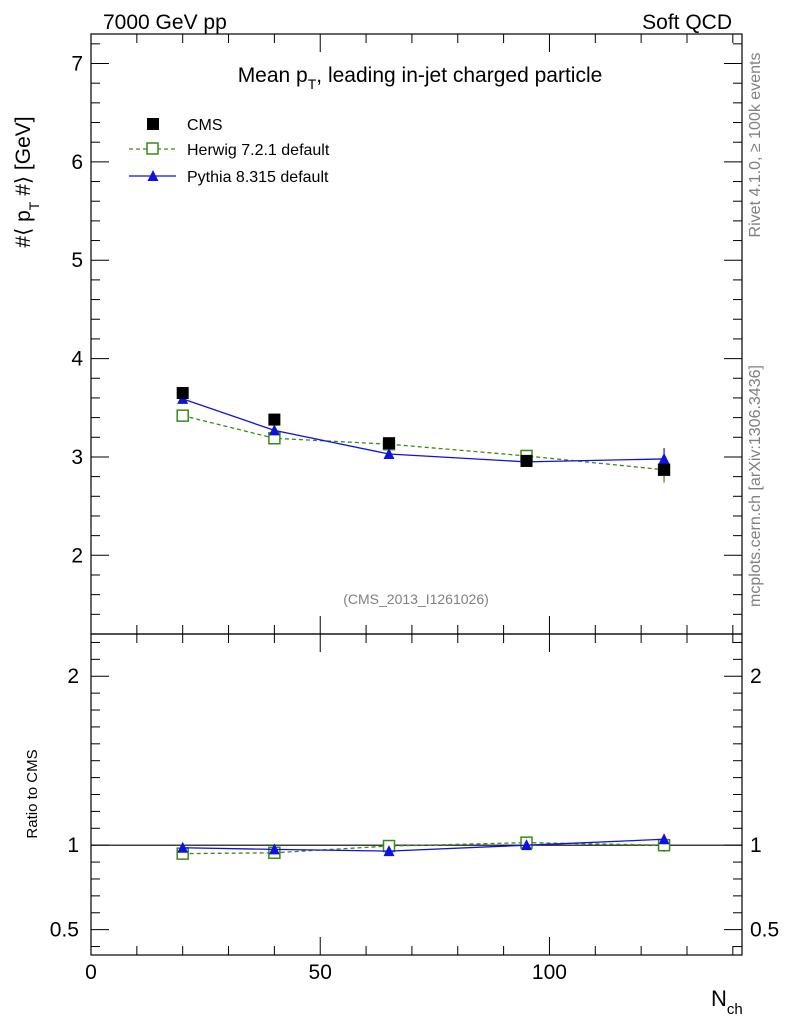 Image resolution: width=786 pixels, height=1024 pixels. I want to click on ratio-herwig-line, so click(423, 848).